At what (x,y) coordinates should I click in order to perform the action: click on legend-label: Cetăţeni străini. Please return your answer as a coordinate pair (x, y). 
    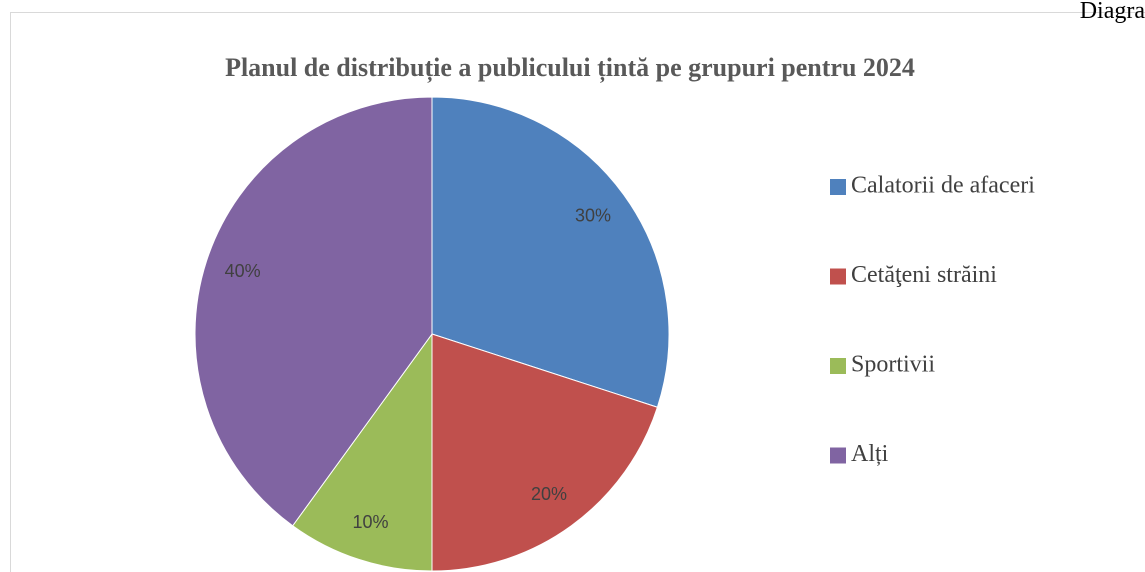
    Looking at the image, I should click on (924, 275).